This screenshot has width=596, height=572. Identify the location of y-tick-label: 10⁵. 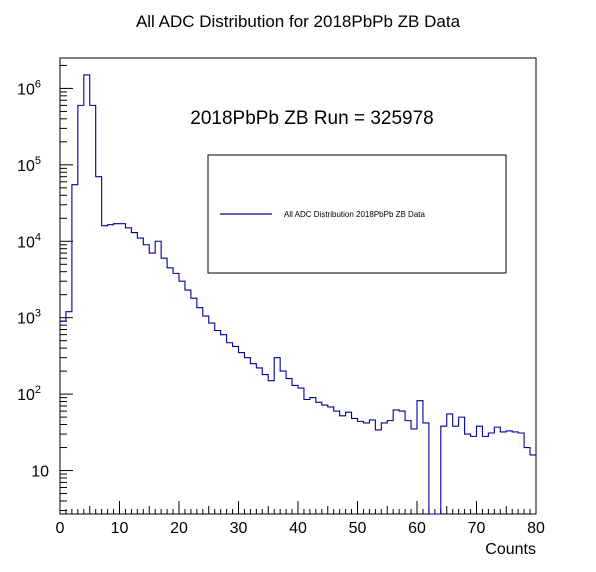
(29, 165).